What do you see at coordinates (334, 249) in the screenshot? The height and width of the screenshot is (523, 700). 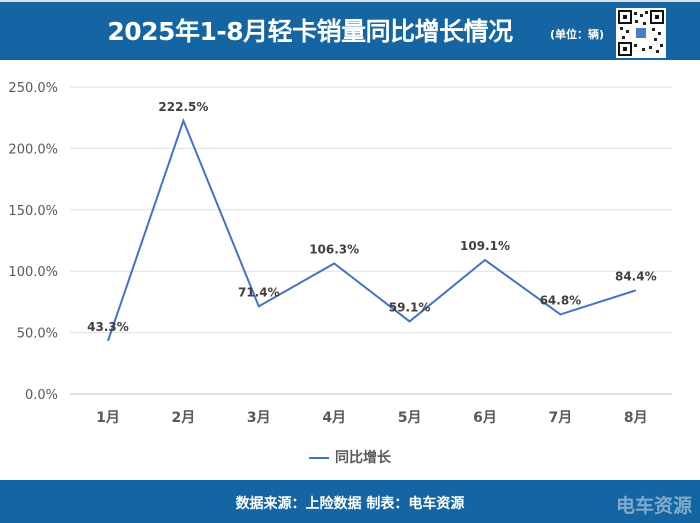 I see `data-label: 106.3%` at bounding box center [334, 249].